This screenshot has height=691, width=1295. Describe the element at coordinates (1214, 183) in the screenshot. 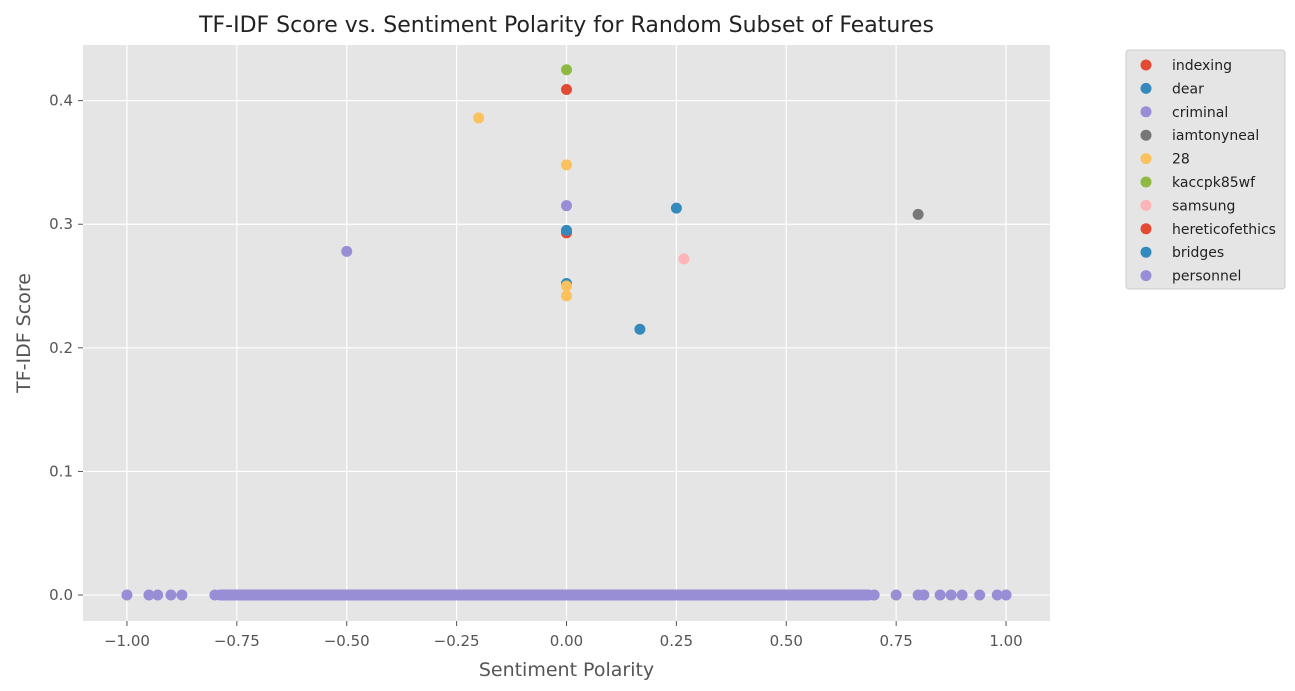

I see `legend-label: kaccpk85wf` at that location.